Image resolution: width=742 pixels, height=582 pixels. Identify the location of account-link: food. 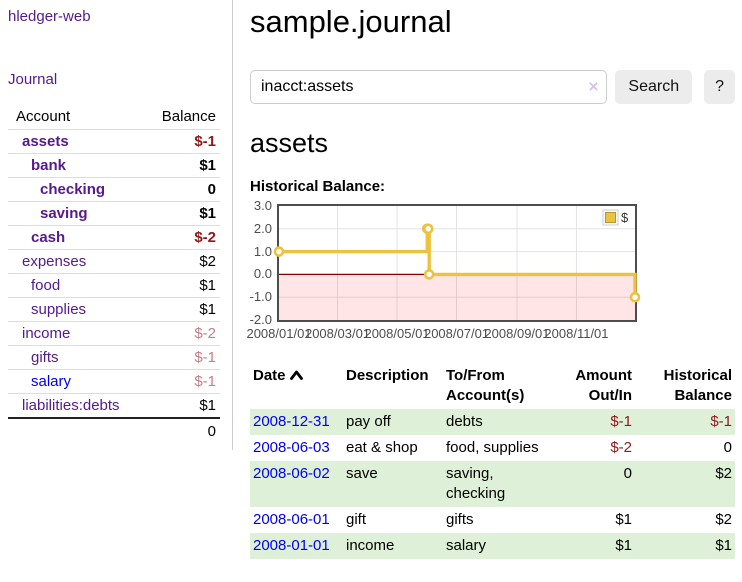
(46, 285).